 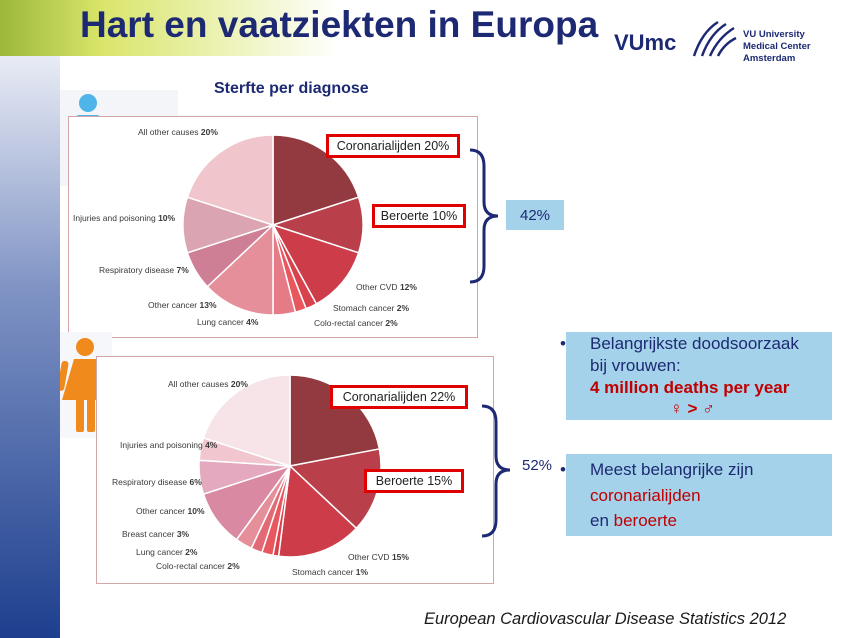 What do you see at coordinates (393, 146) in the screenshot?
I see `men-coronary-callout: Coronarialijden 20%` at bounding box center [393, 146].